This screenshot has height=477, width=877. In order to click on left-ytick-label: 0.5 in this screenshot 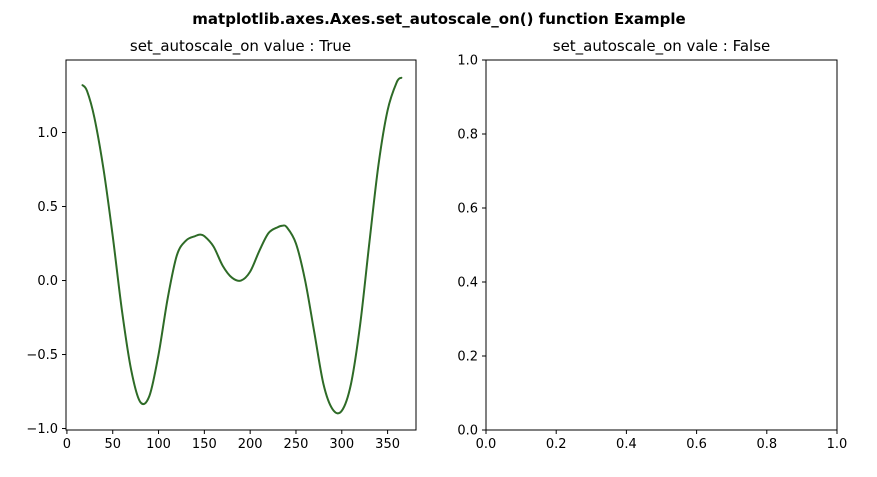, I will do `click(47, 207)`.